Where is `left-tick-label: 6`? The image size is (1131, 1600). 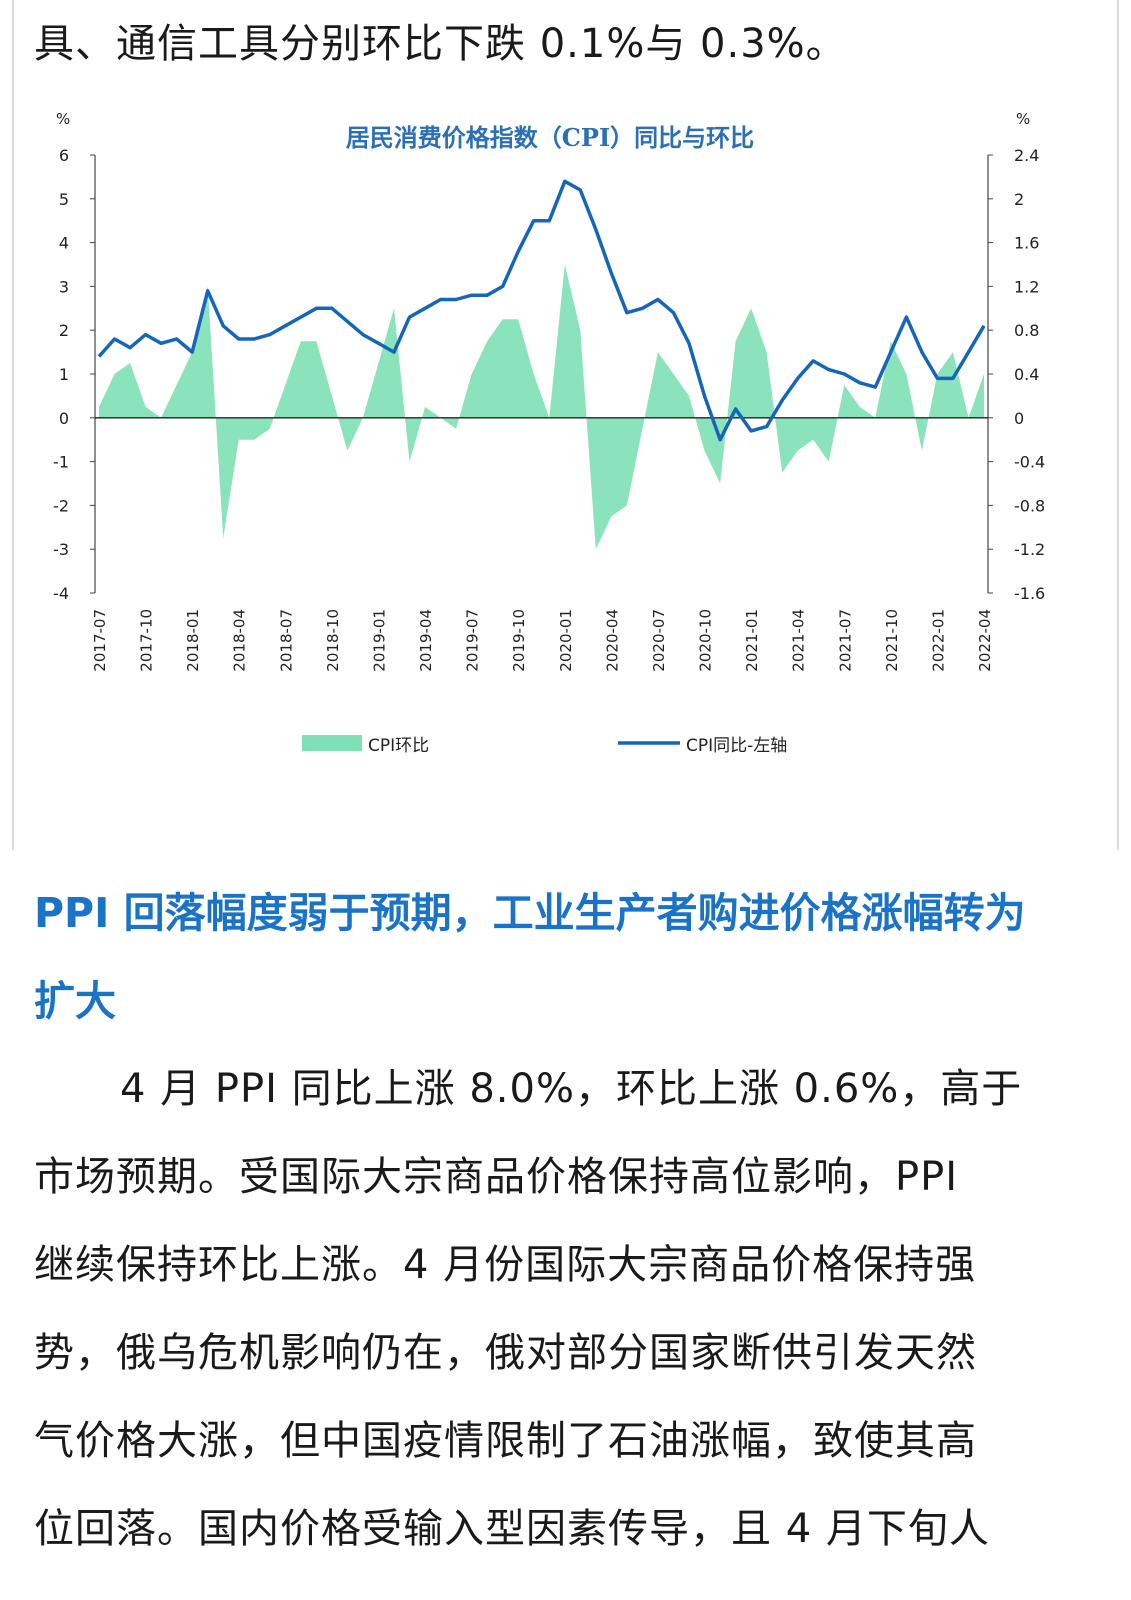
left-tick-label: 6 is located at coordinates (64, 155).